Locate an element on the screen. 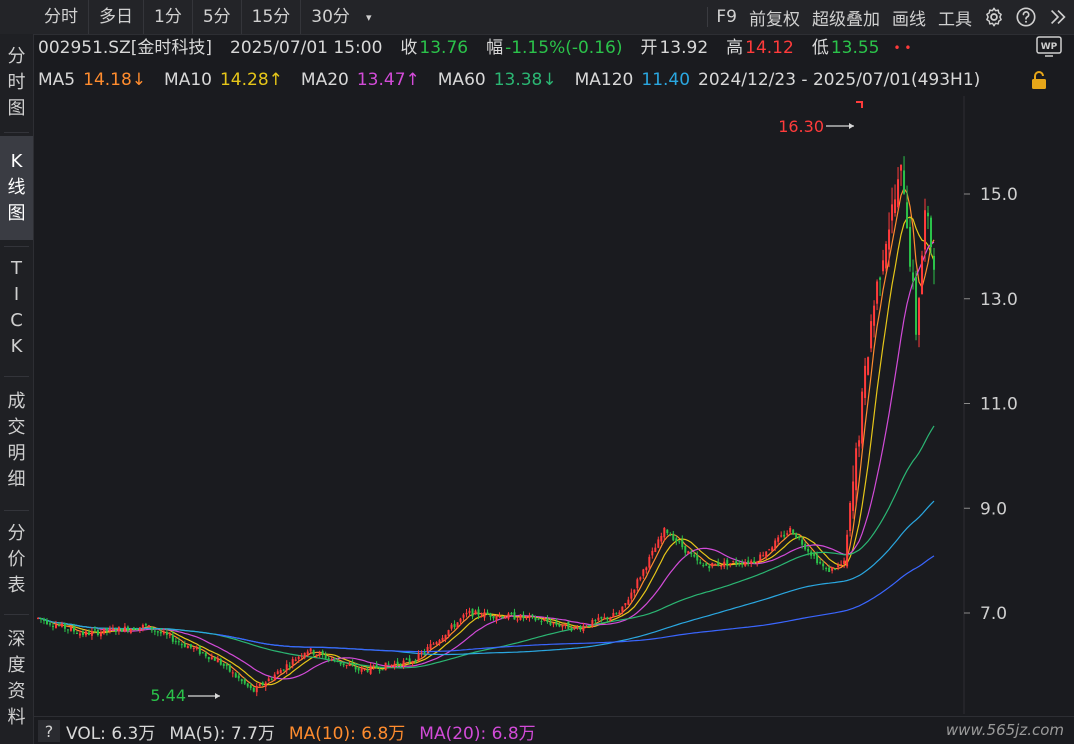  tab-5min: 5分 is located at coordinates (217, 17).